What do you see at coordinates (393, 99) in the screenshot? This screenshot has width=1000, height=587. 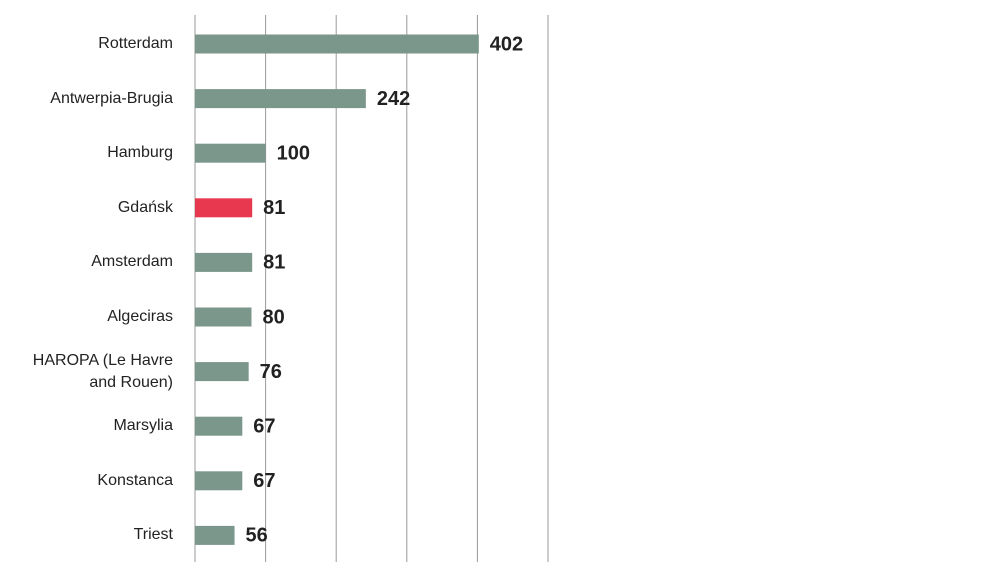 I see `value-label: 242` at bounding box center [393, 99].